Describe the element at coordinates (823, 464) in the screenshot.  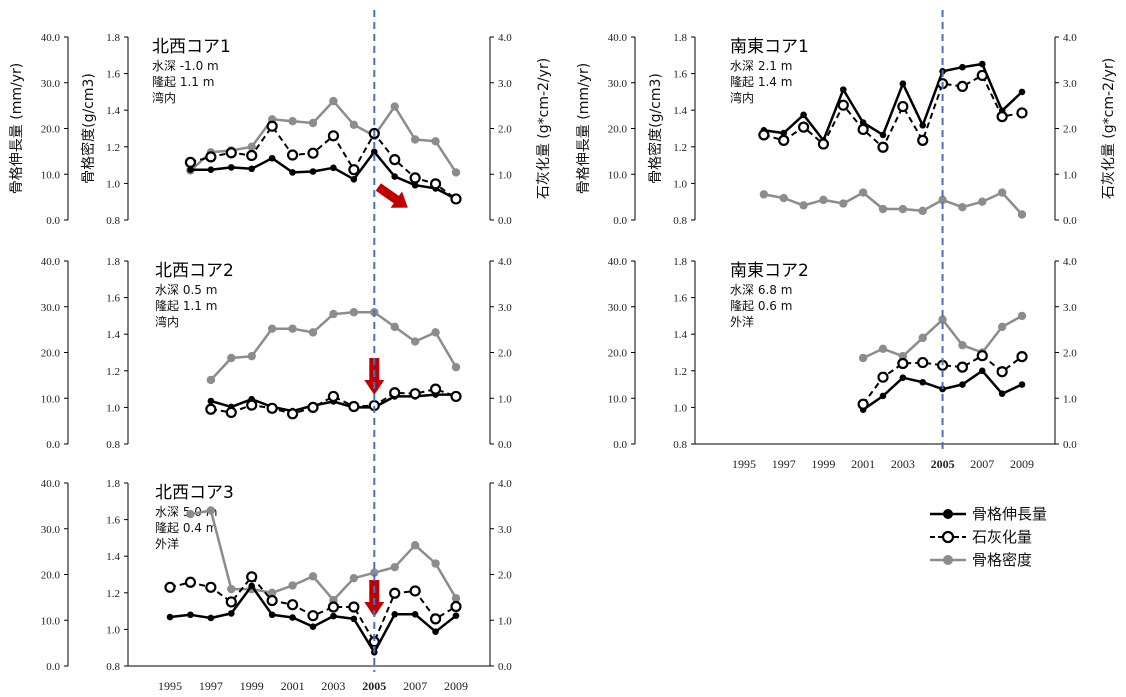
I see `x-tick-label: 1999` at that location.